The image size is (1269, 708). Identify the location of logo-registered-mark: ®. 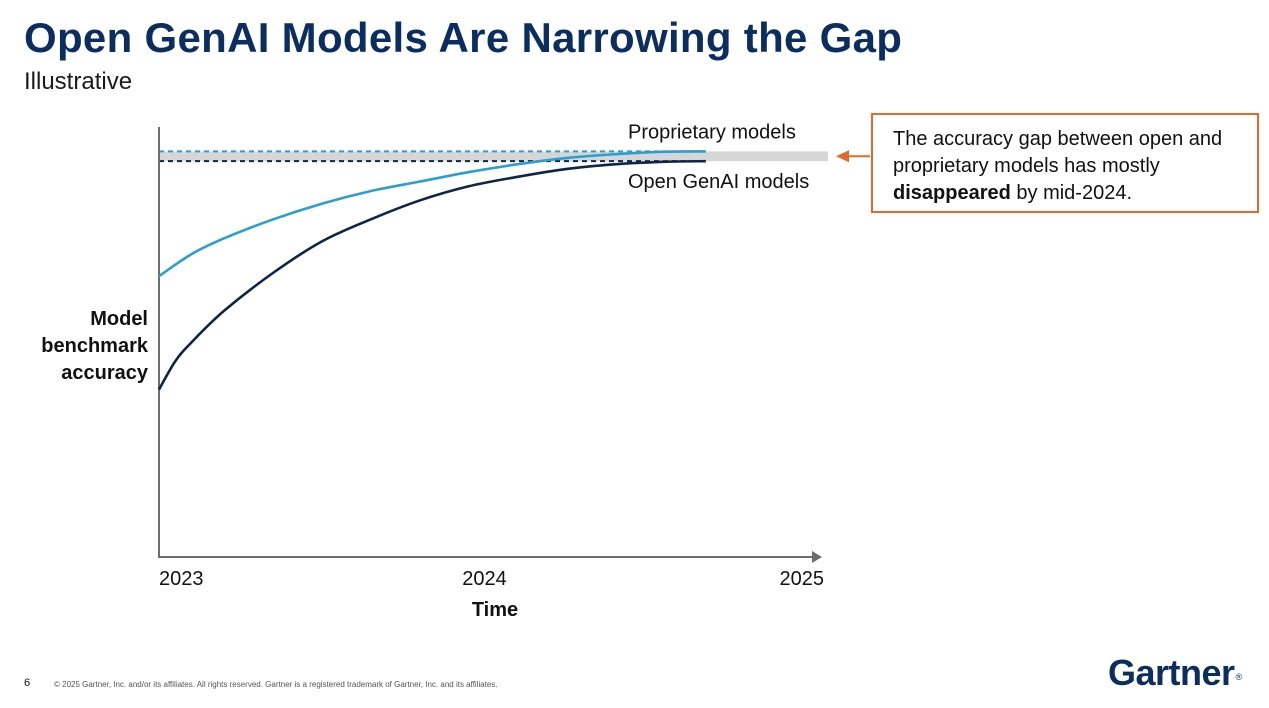
(1239, 677).